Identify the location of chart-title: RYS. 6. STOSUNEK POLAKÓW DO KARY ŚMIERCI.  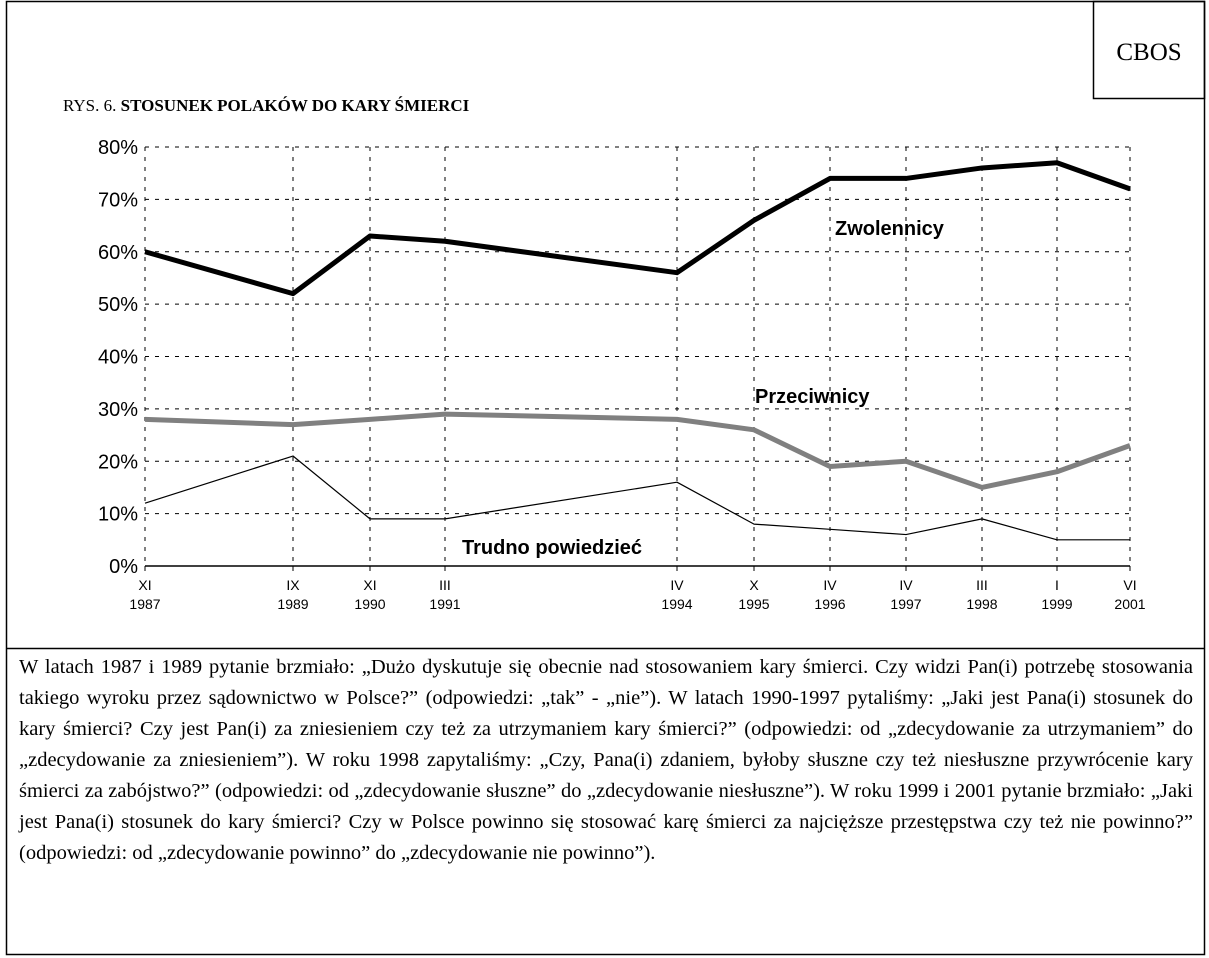
(266, 105).